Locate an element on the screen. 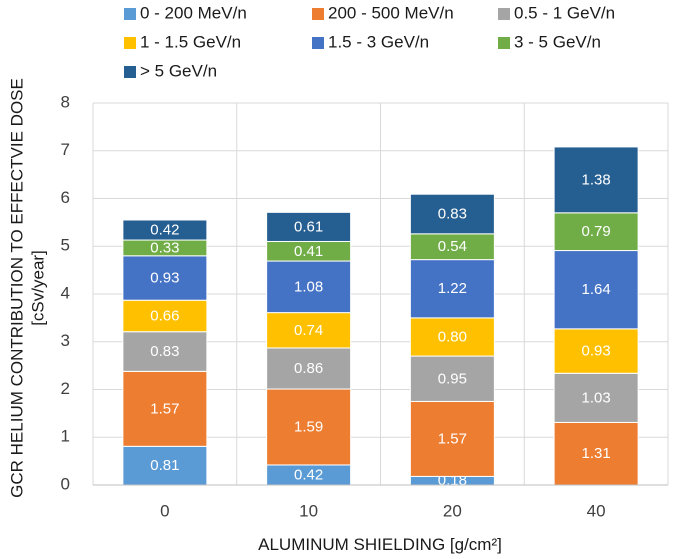 The image size is (678, 559). legend-label: 0.5 - 1 GeV/n is located at coordinates (564, 12).